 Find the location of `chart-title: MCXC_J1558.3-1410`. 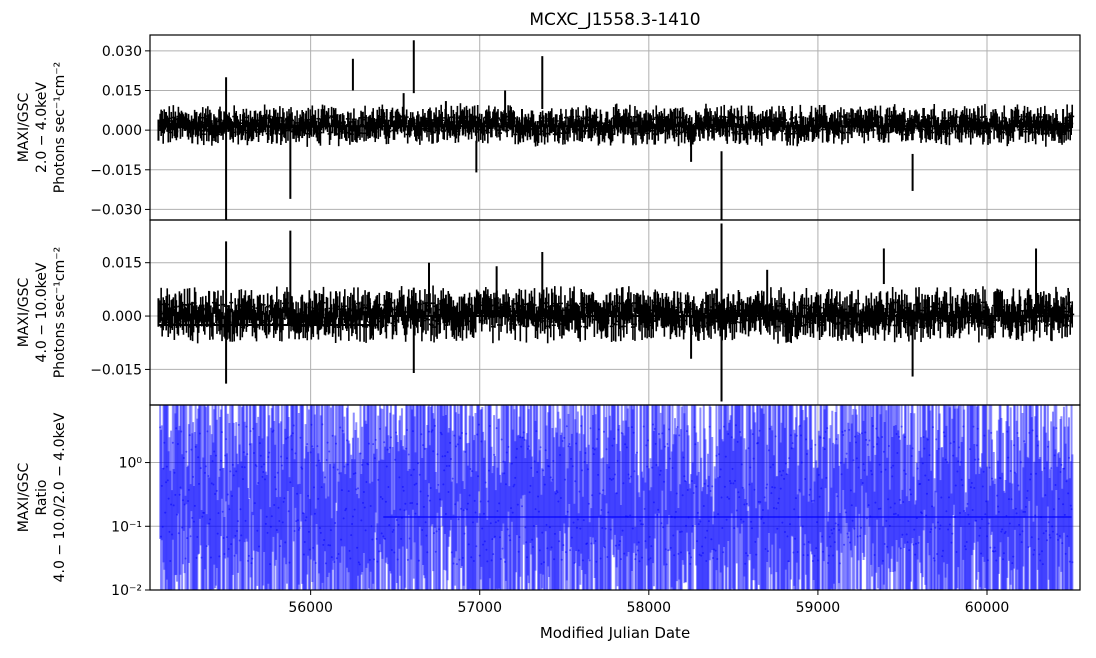

chart-title: MCXC_J1558.3-1410 is located at coordinates (614, 20).